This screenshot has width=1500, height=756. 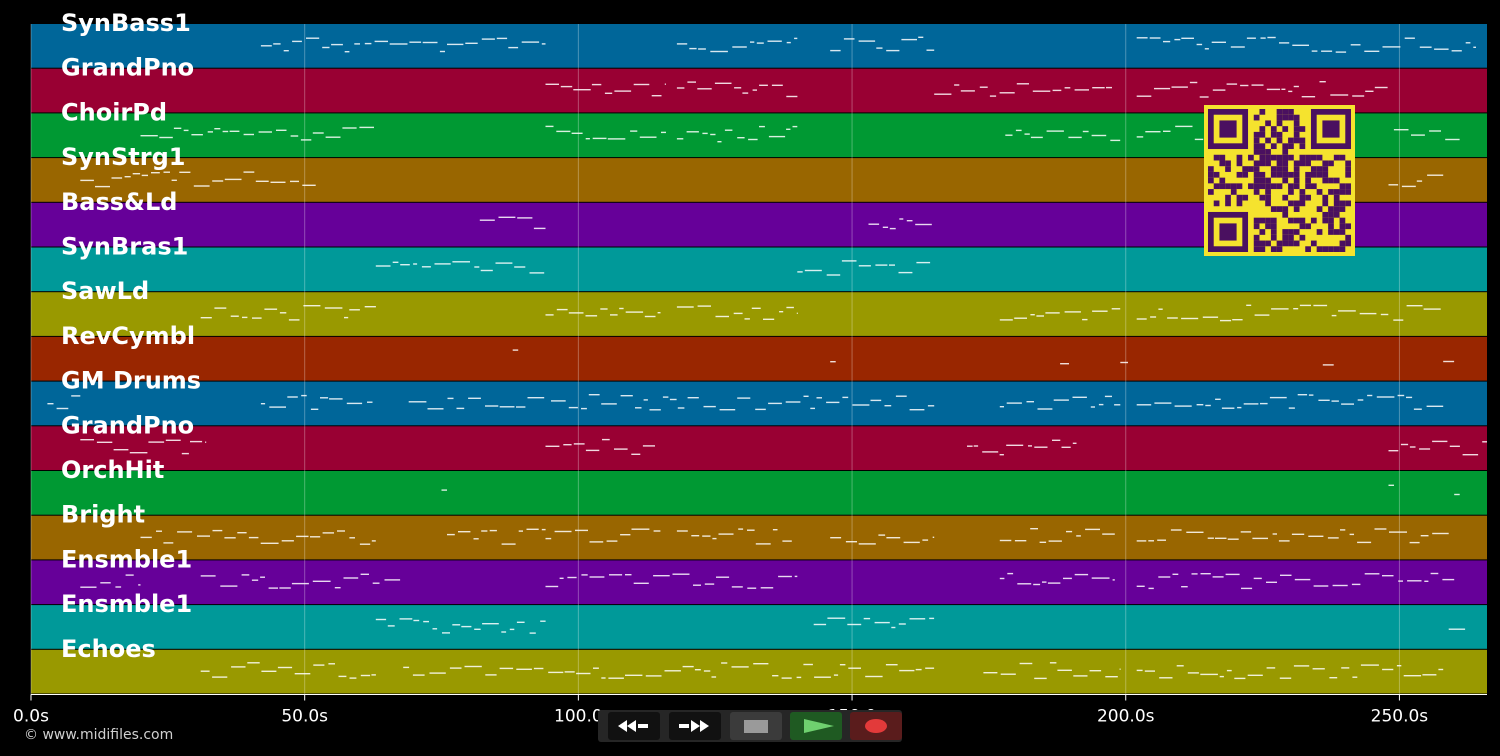 I want to click on track-label: SynStrg1, so click(x=123, y=157).